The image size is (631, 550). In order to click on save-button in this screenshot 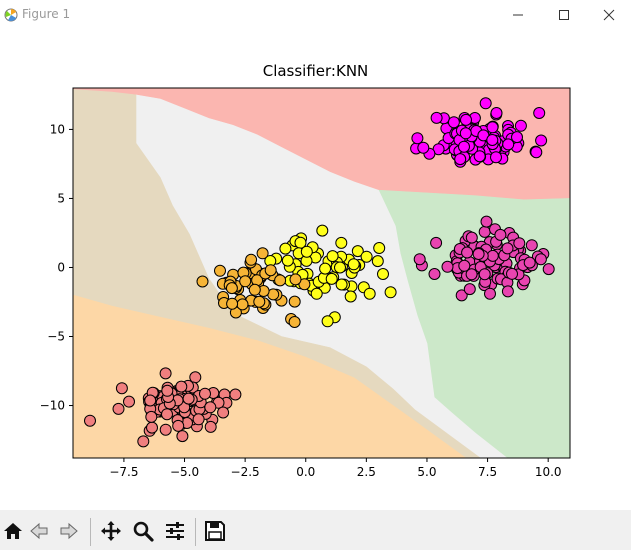, I will do `click(215, 531)`.